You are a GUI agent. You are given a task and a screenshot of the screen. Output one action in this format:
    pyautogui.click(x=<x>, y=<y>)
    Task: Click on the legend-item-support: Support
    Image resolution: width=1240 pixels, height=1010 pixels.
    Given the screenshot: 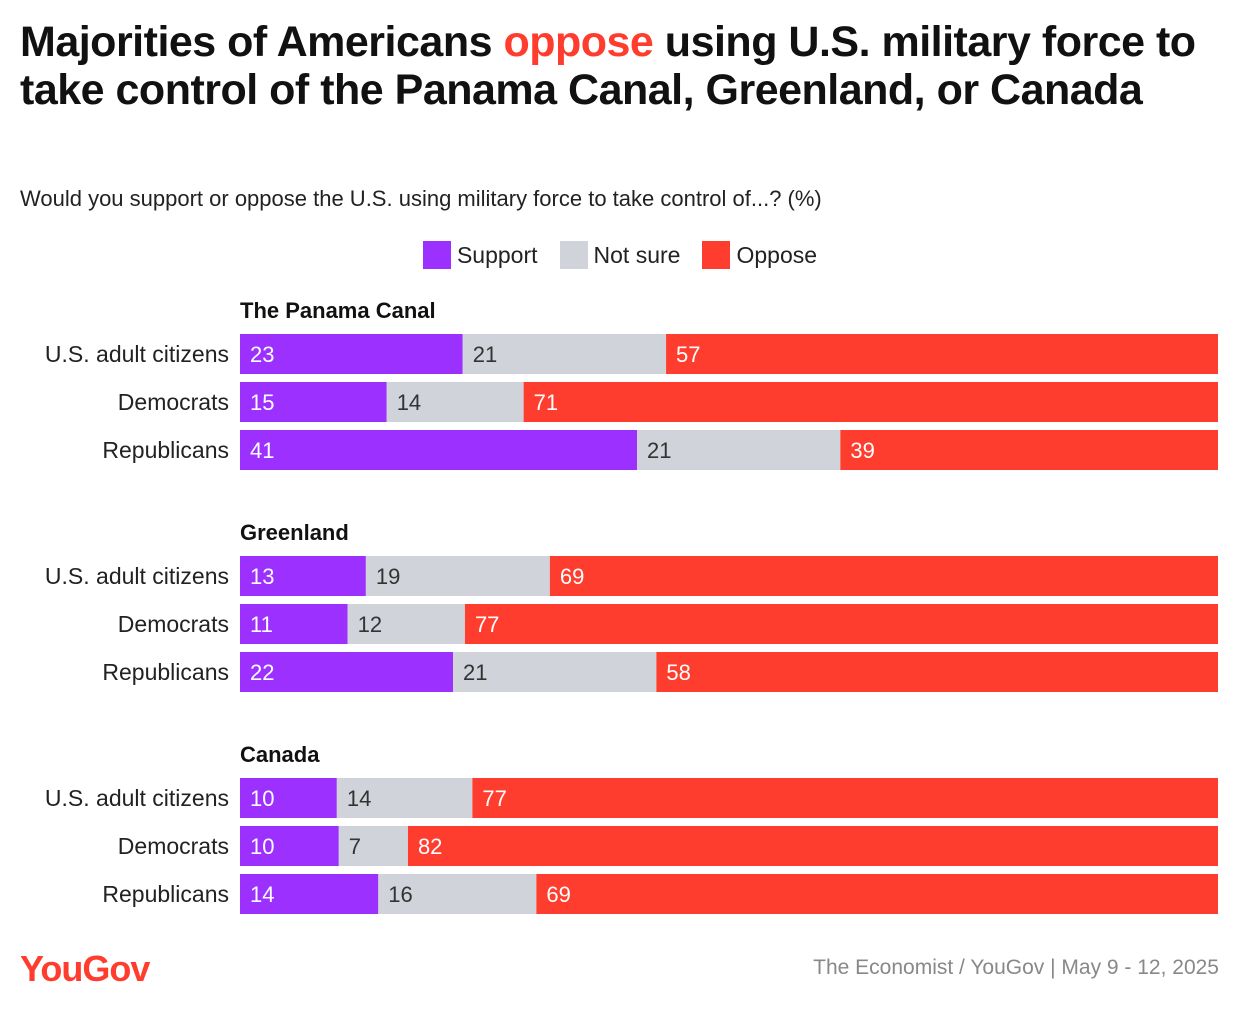 What is the action you would take?
    pyautogui.click(x=480, y=255)
    